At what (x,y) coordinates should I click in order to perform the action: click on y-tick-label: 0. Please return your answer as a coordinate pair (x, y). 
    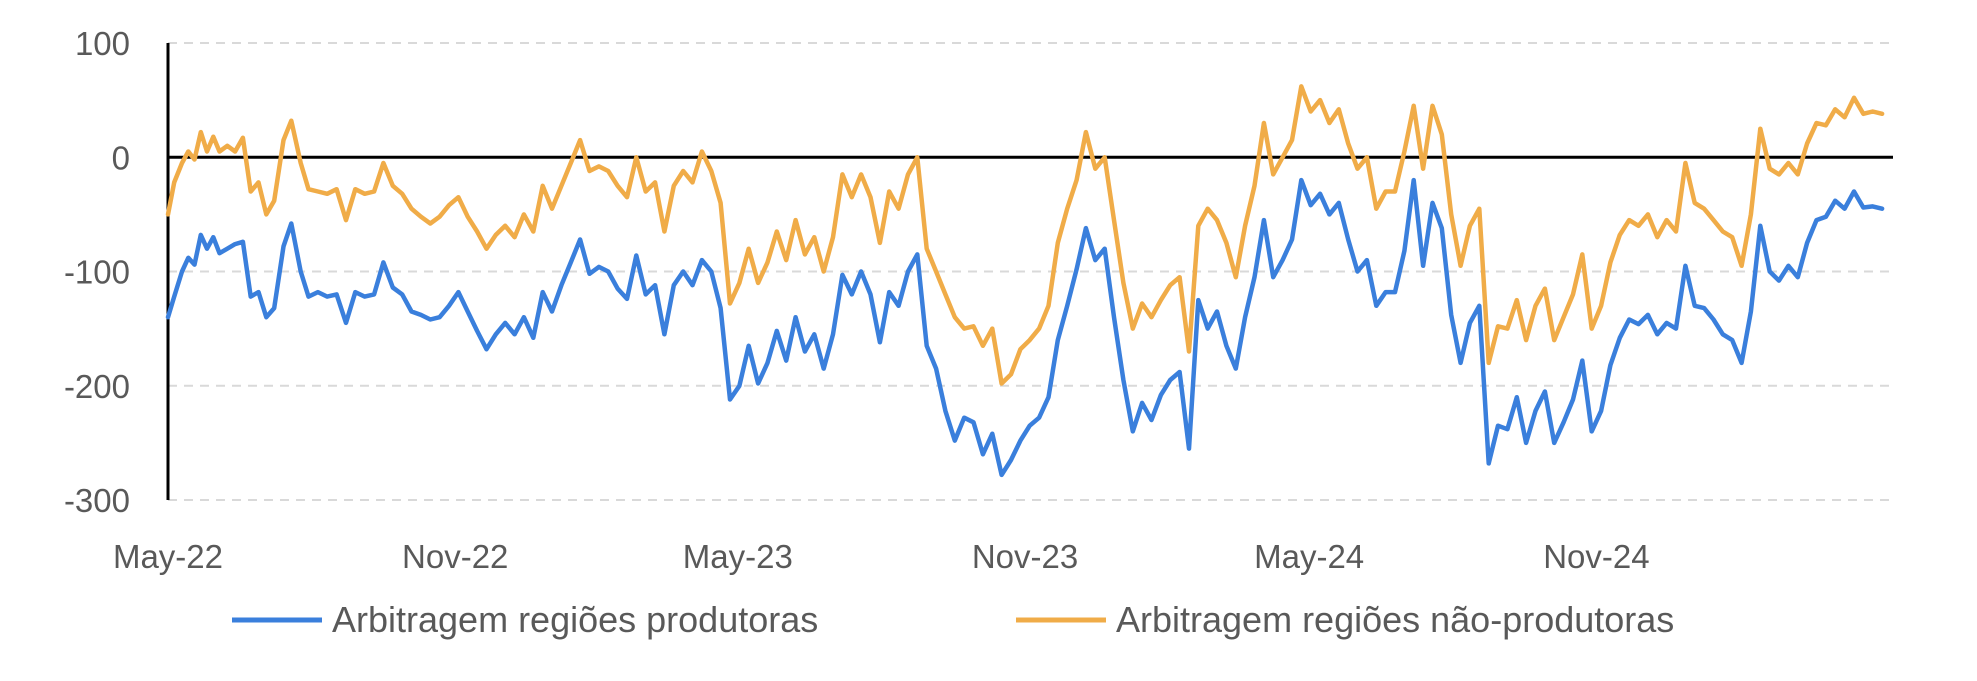
    Looking at the image, I should click on (121, 157).